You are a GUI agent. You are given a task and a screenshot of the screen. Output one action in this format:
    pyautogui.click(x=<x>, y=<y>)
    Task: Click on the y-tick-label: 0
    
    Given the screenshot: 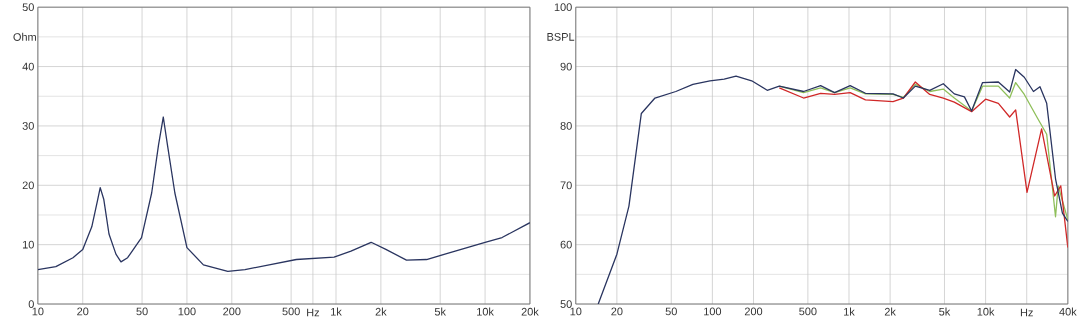 What is the action you would take?
    pyautogui.click(x=31, y=304)
    